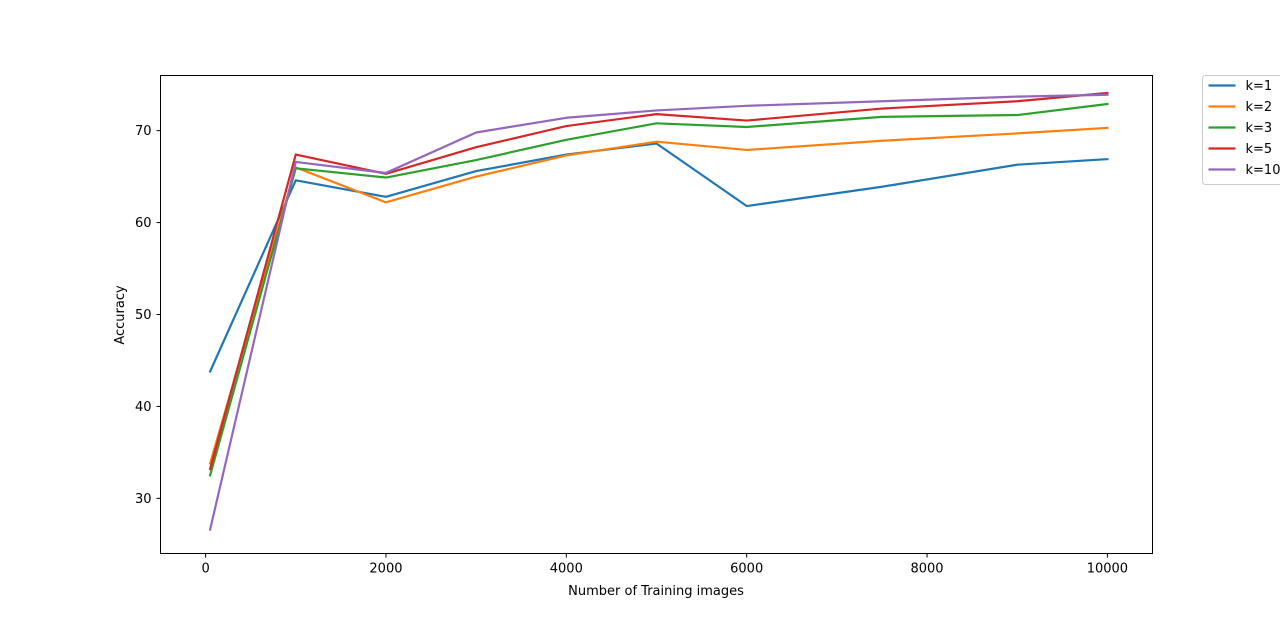 This screenshot has height=627, width=1280. I want to click on x-tick-label: 10000, so click(1107, 569).